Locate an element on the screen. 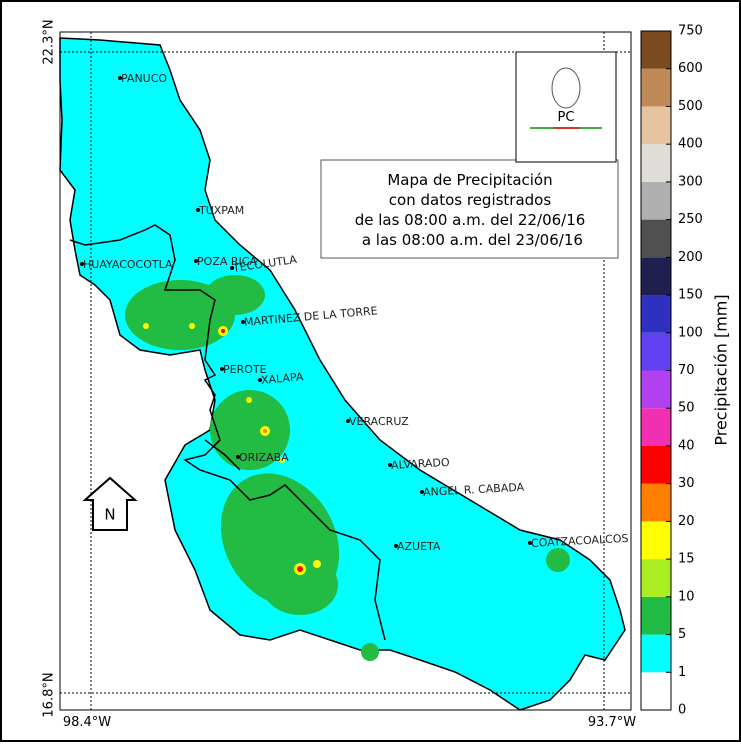 This screenshot has height=746, width=741. city-label: PANUCO is located at coordinates (144, 78).